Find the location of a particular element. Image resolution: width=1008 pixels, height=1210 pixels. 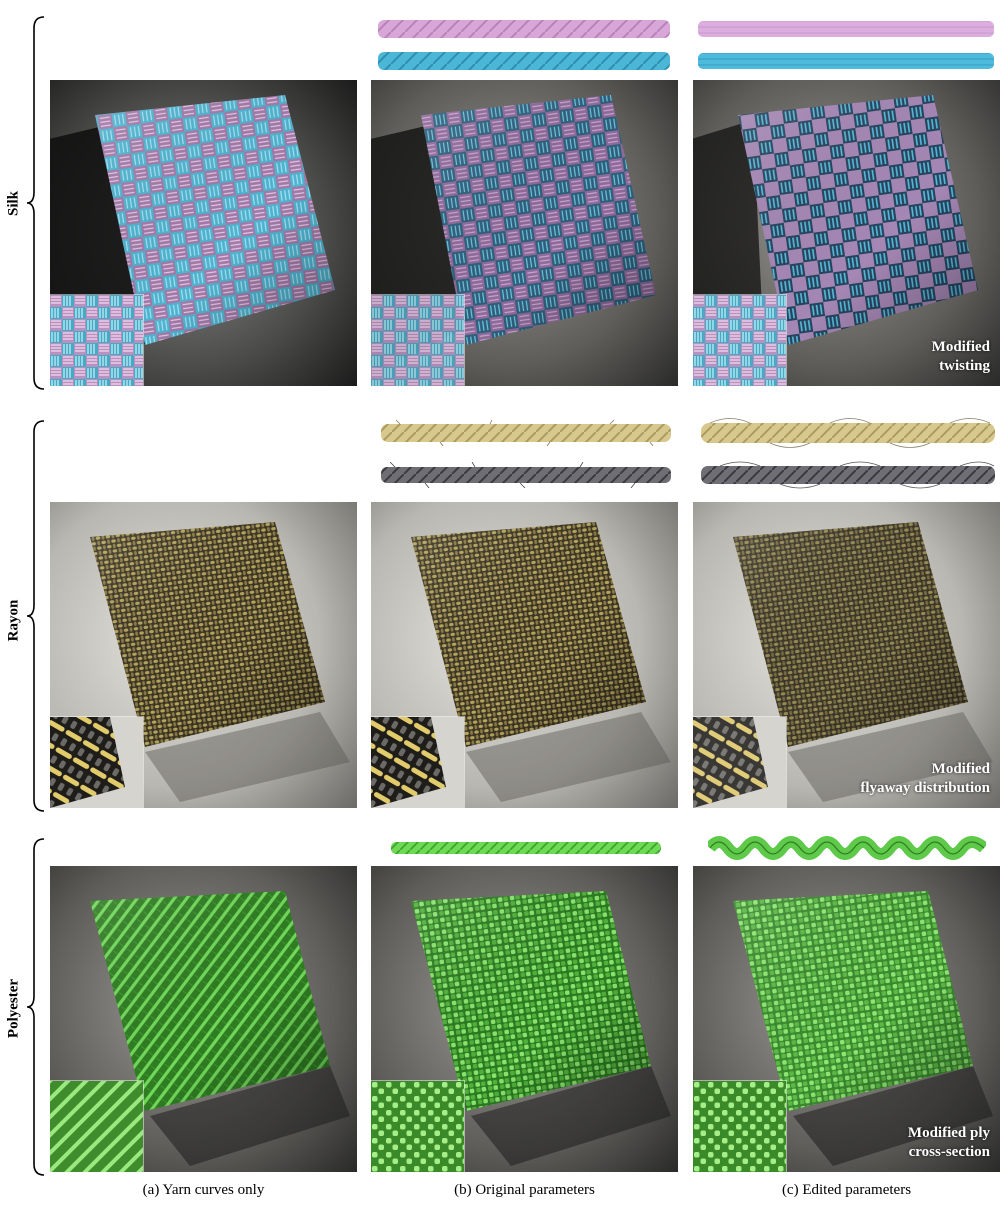

rayon-yarn-original-gray is located at coordinates (526, 475).